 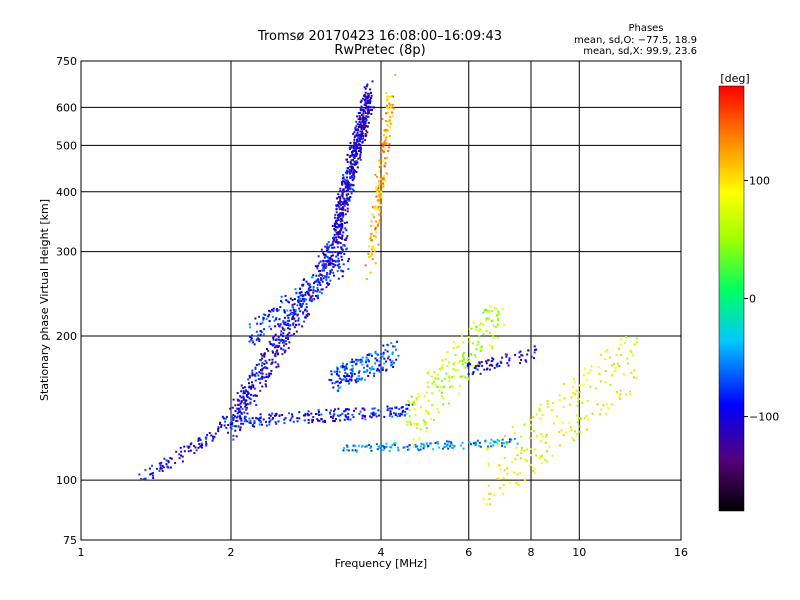 What do you see at coordinates (579, 552) in the screenshot?
I see `x-tick-label: 10` at bounding box center [579, 552].